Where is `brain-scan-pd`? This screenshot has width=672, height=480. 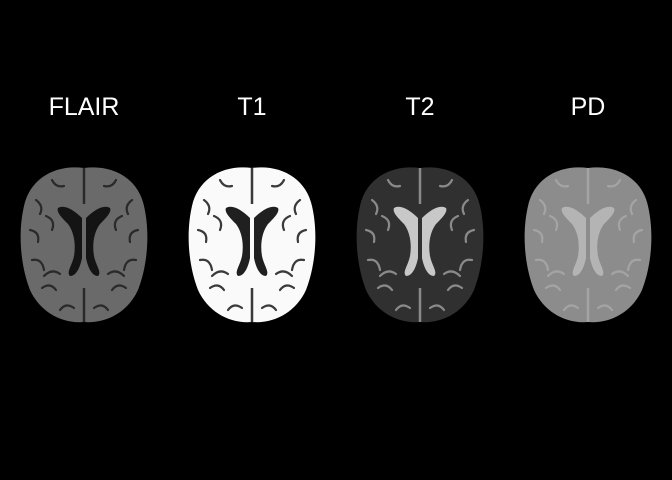 brain-scan-pd is located at coordinates (588, 244).